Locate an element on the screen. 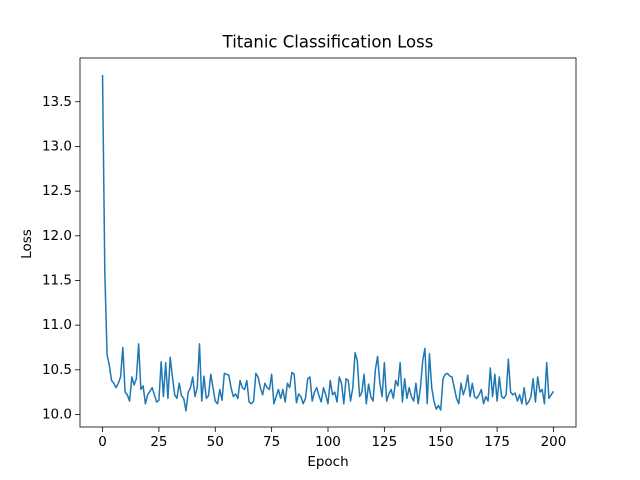 This screenshot has height=480, width=640. x-tick-label: 50 is located at coordinates (215, 442).